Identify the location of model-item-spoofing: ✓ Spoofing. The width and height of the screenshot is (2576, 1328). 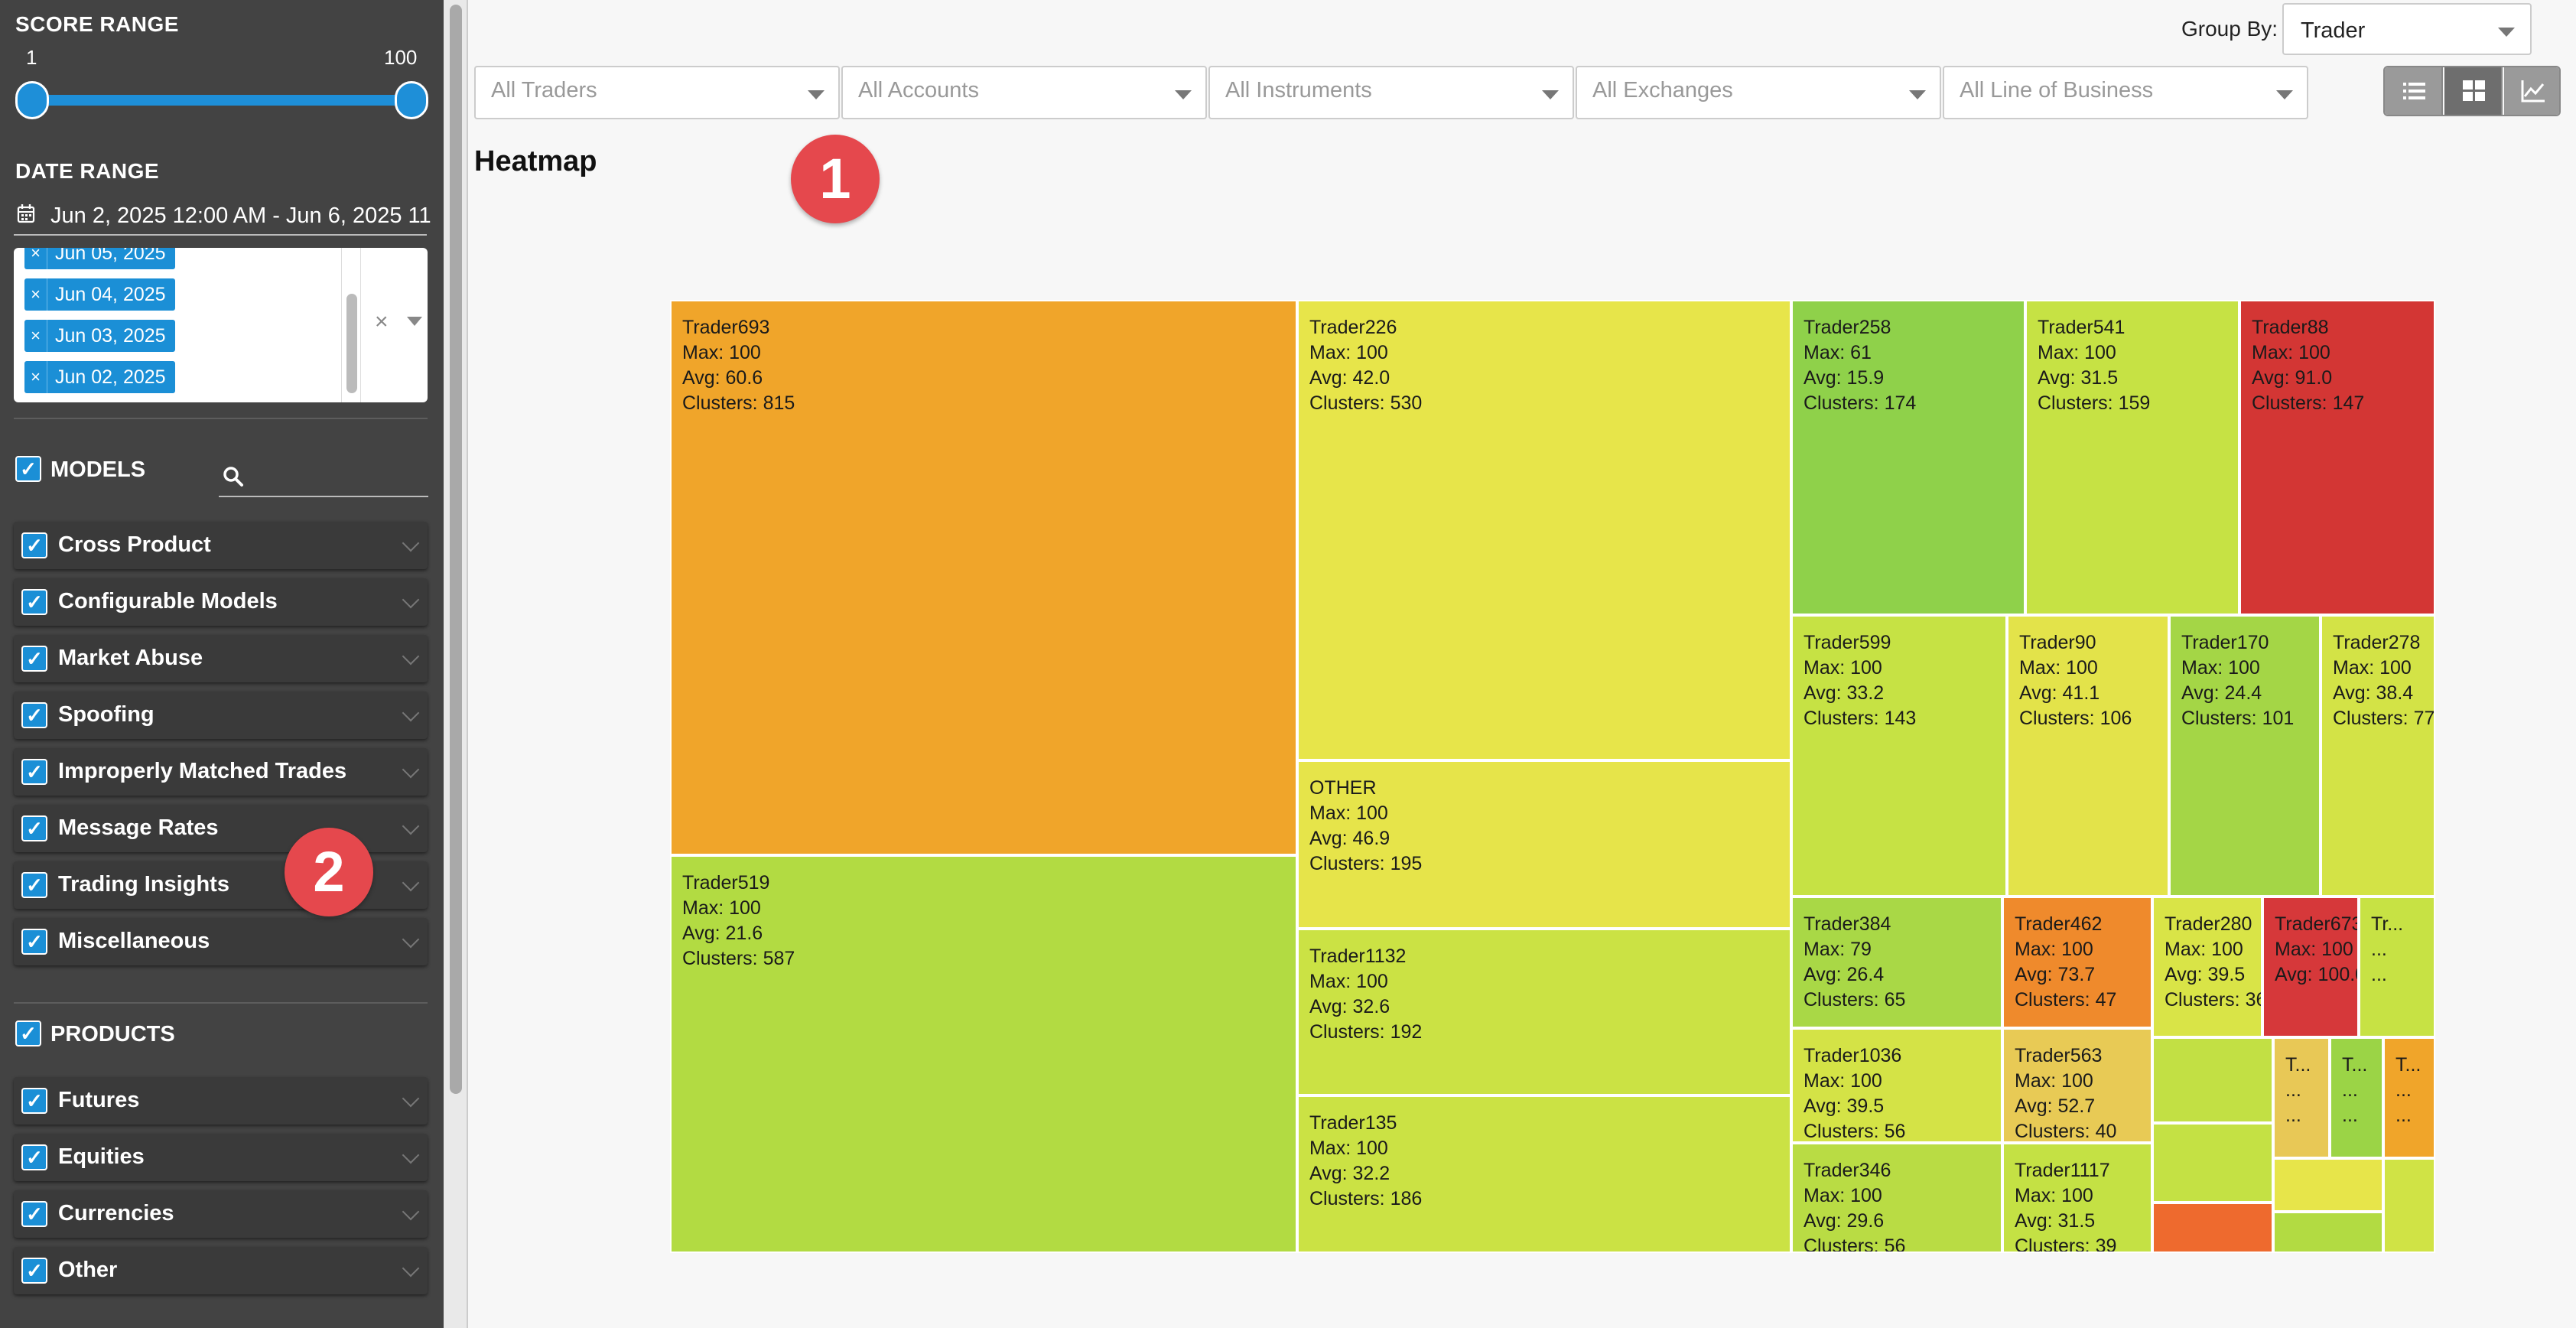
(221, 715).